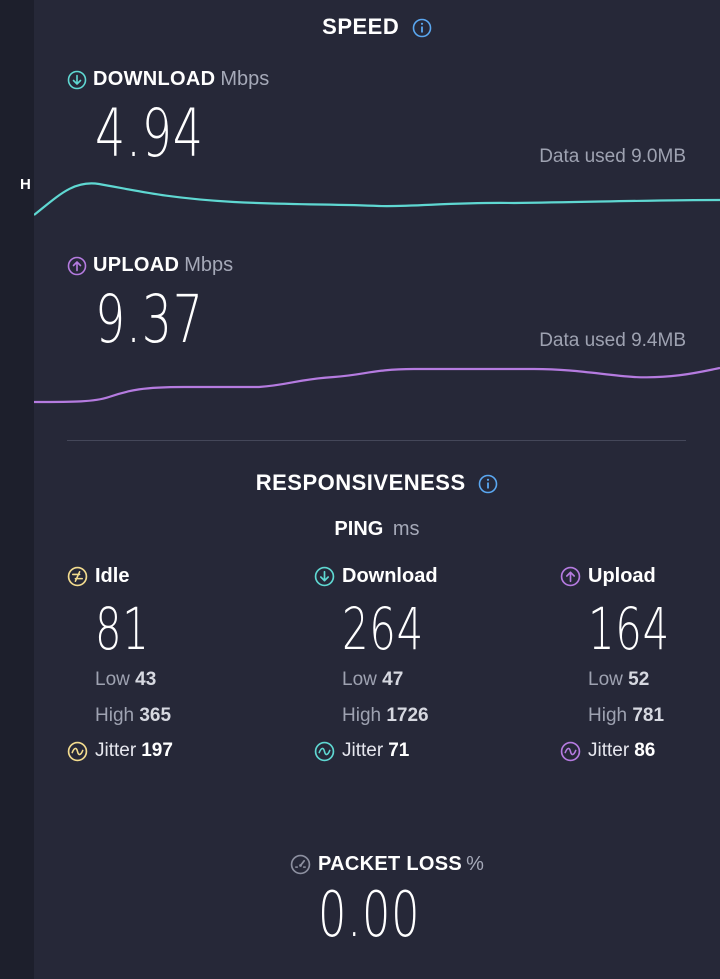 This screenshot has height=979, width=720. I want to click on upload-jitter: Jitter 86, so click(607, 751).